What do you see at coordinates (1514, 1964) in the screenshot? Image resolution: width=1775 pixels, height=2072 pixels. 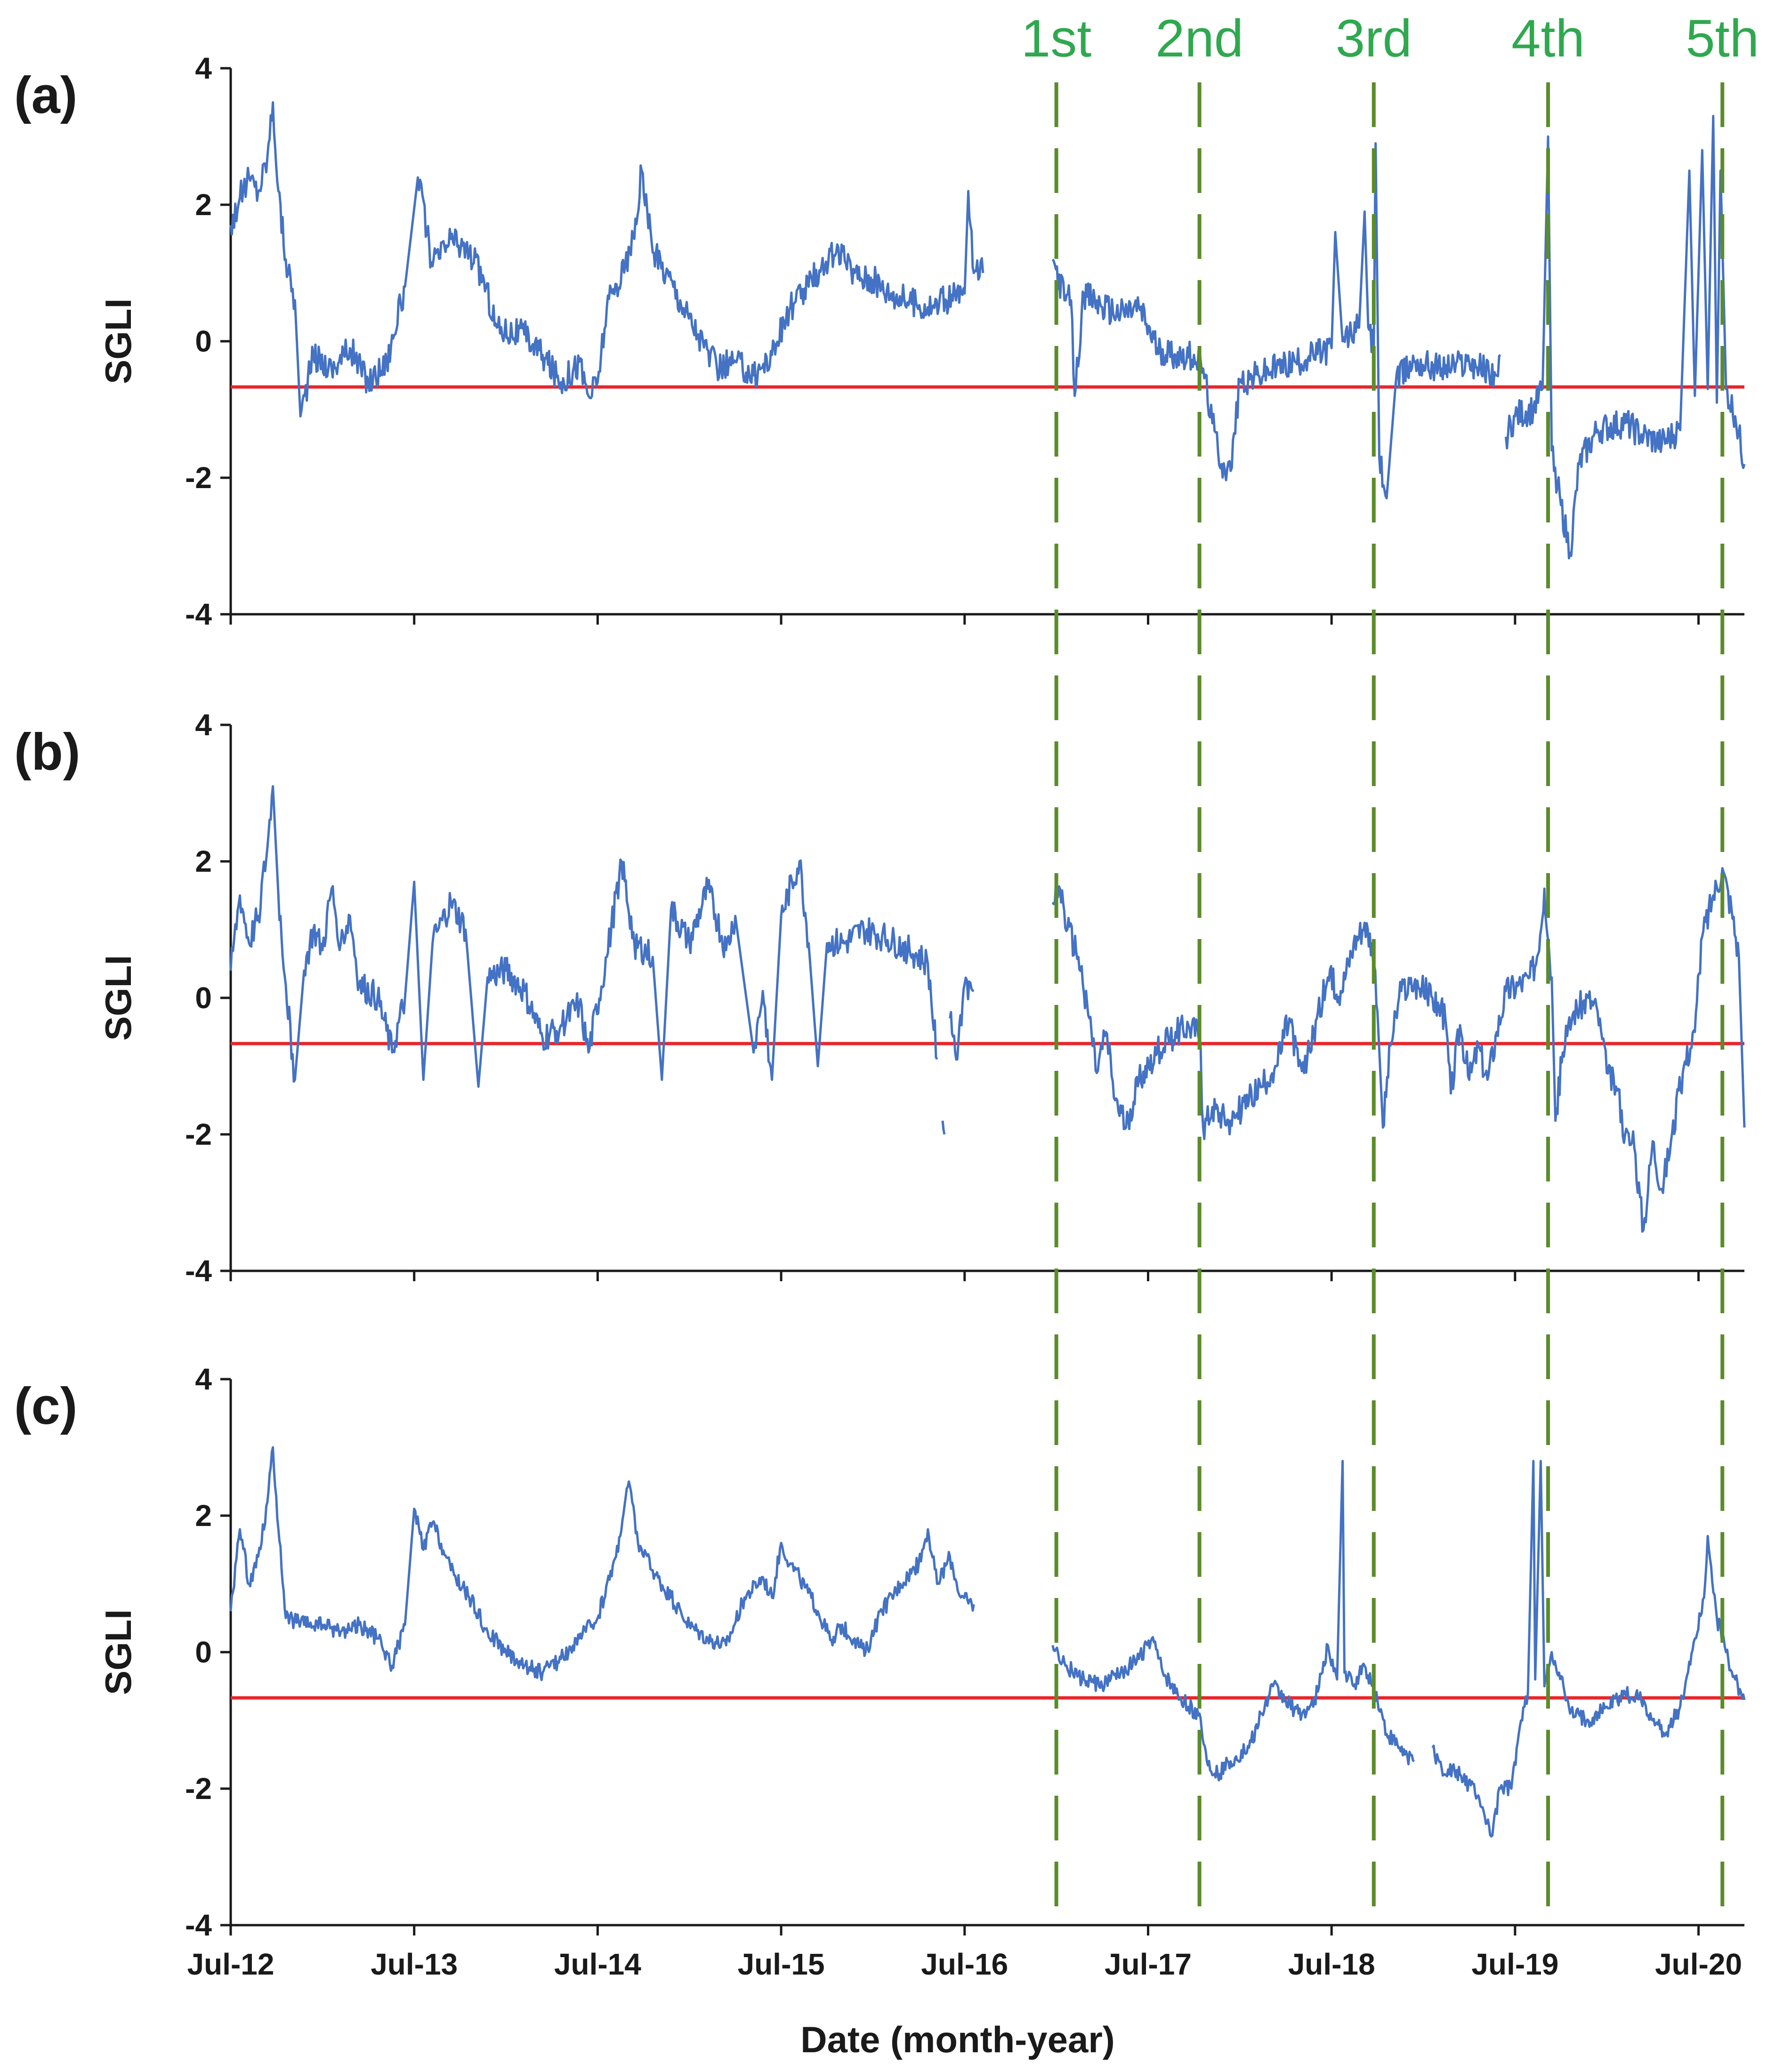 I see `x-tick-label: Jul-19` at bounding box center [1514, 1964].